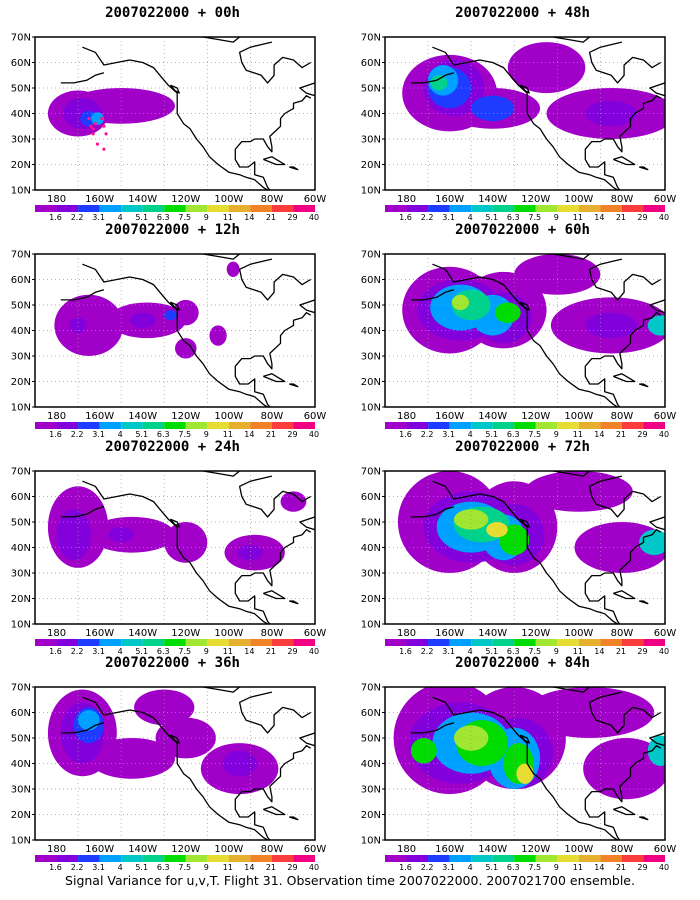  Describe the element at coordinates (642, 433) in the screenshot. I see `colorbar-label: 29` at that location.